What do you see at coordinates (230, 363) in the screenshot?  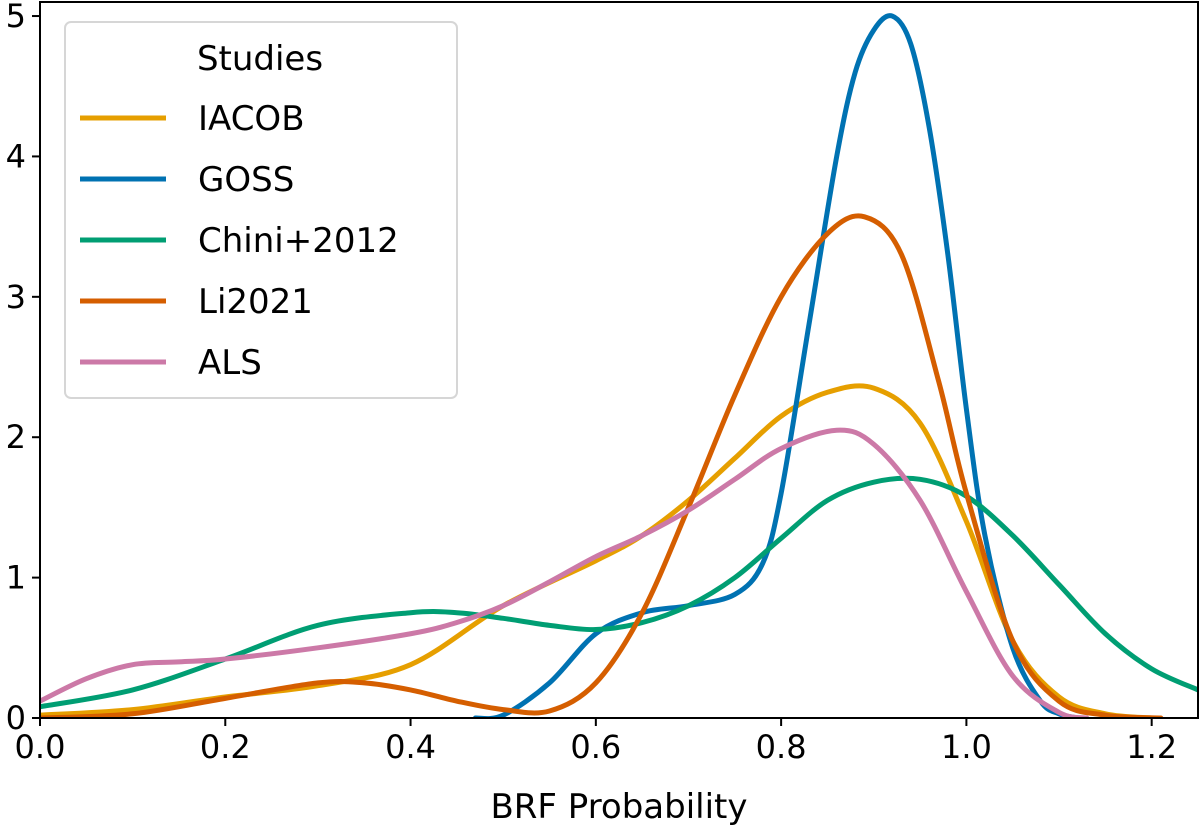 I see `legend-label-als: ALS` at bounding box center [230, 363].